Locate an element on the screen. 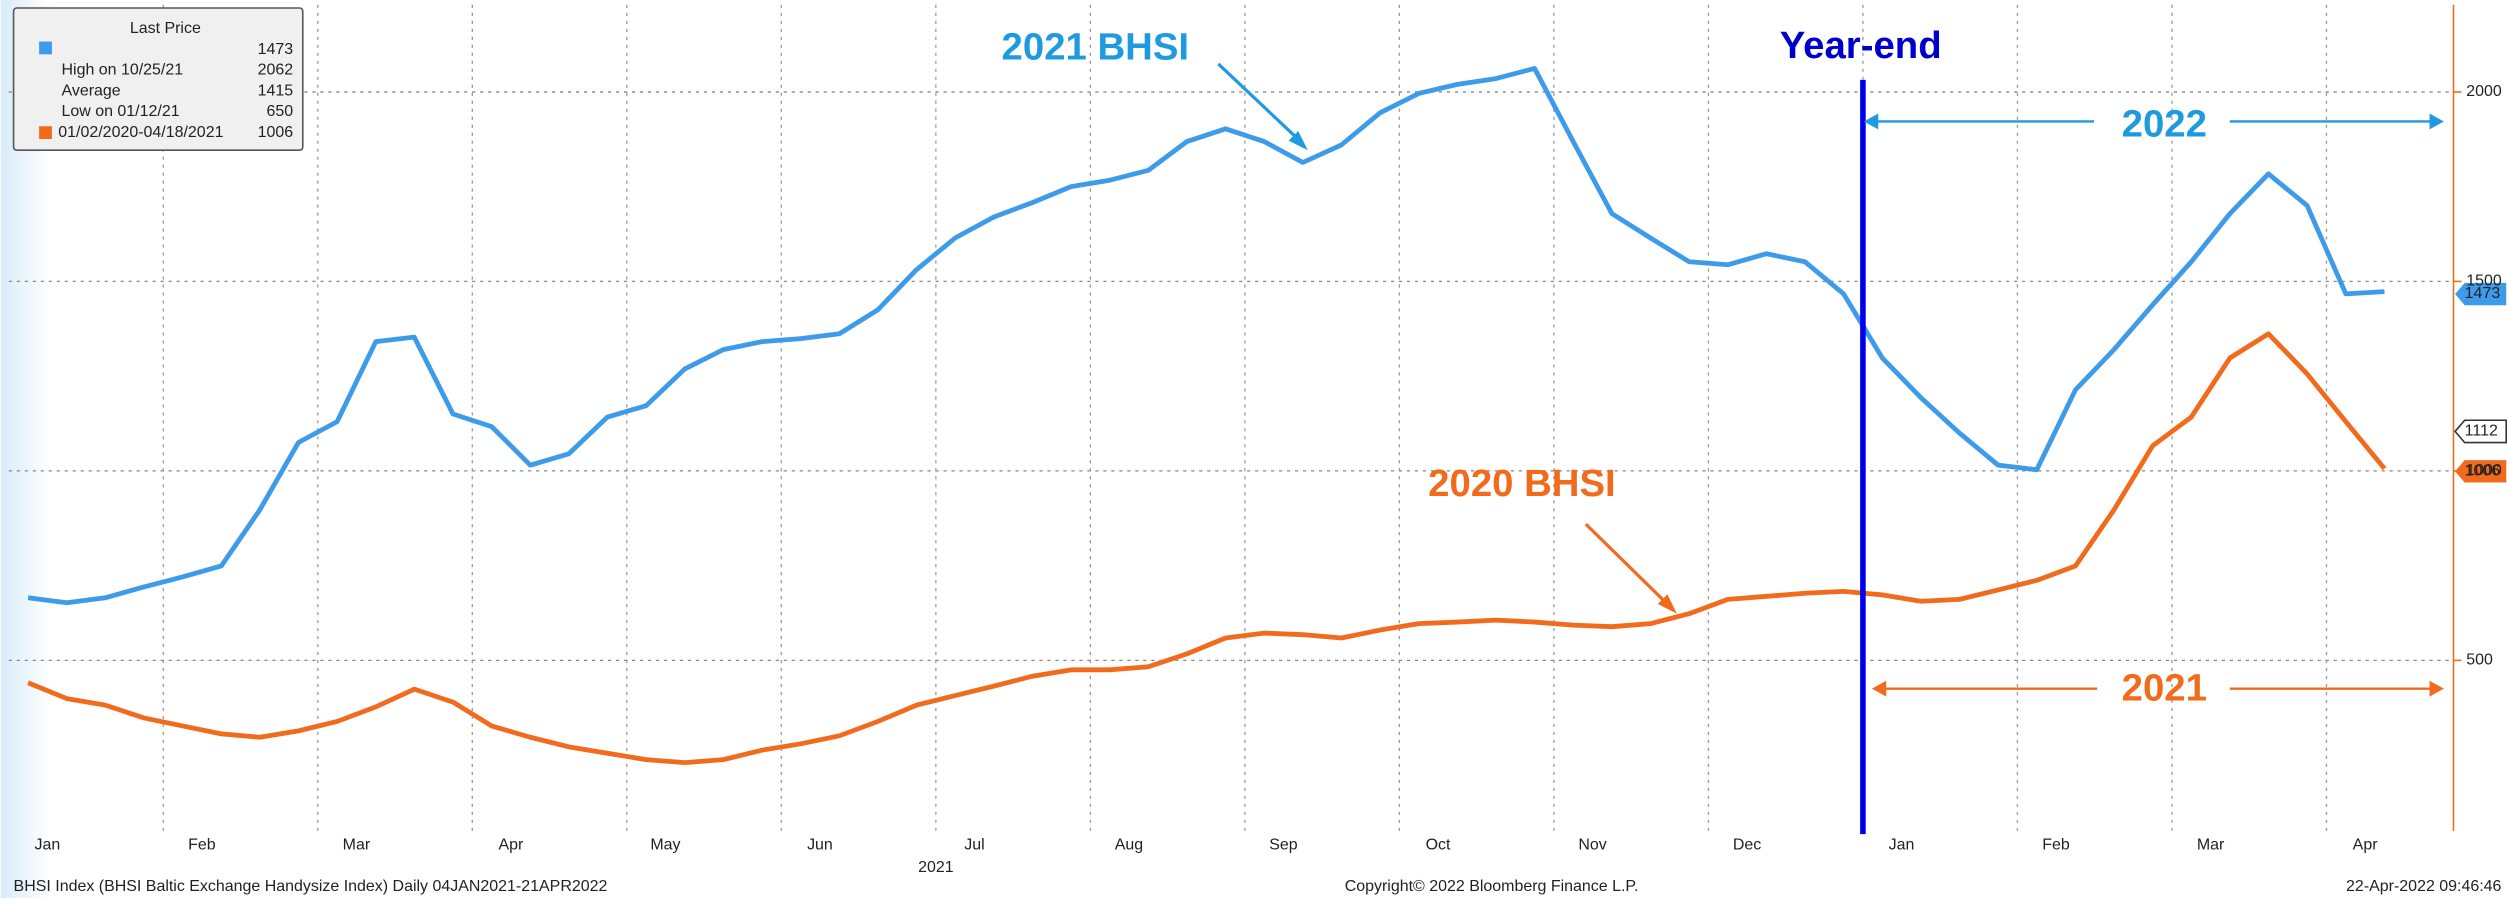  legend-label: Average is located at coordinates (90, 90).